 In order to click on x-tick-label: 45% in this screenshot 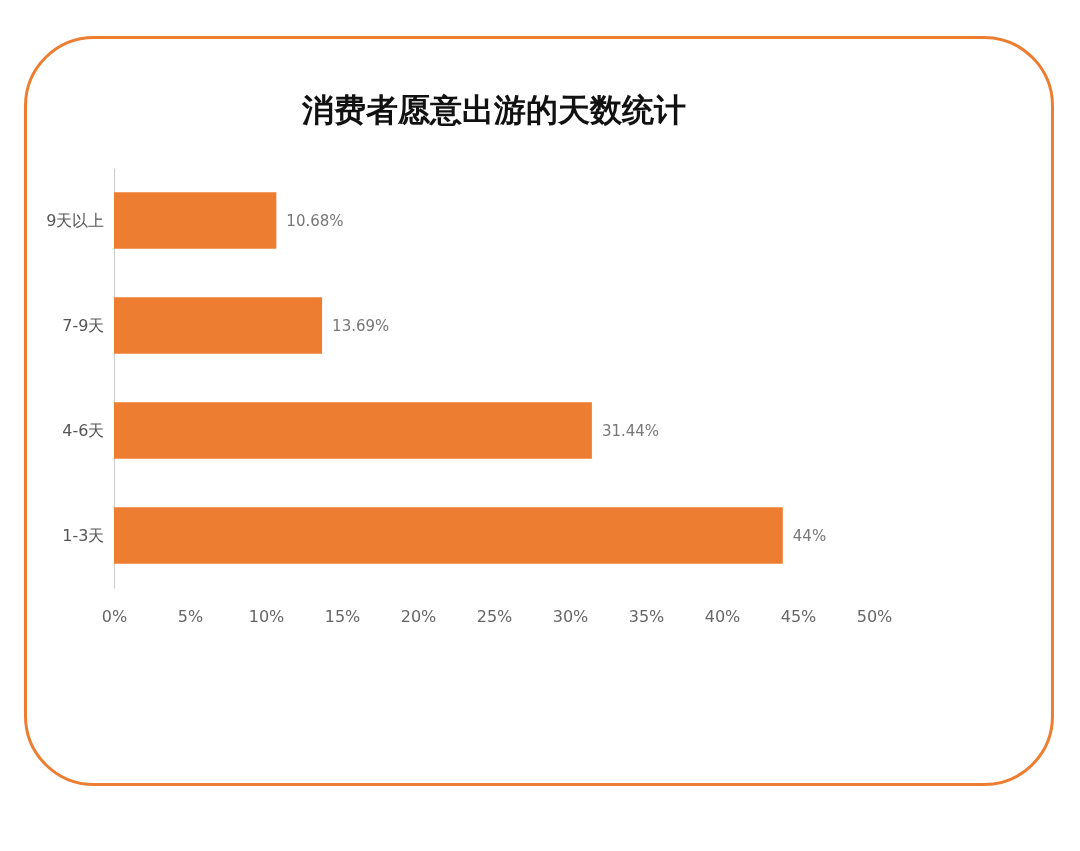, I will do `click(798, 616)`.